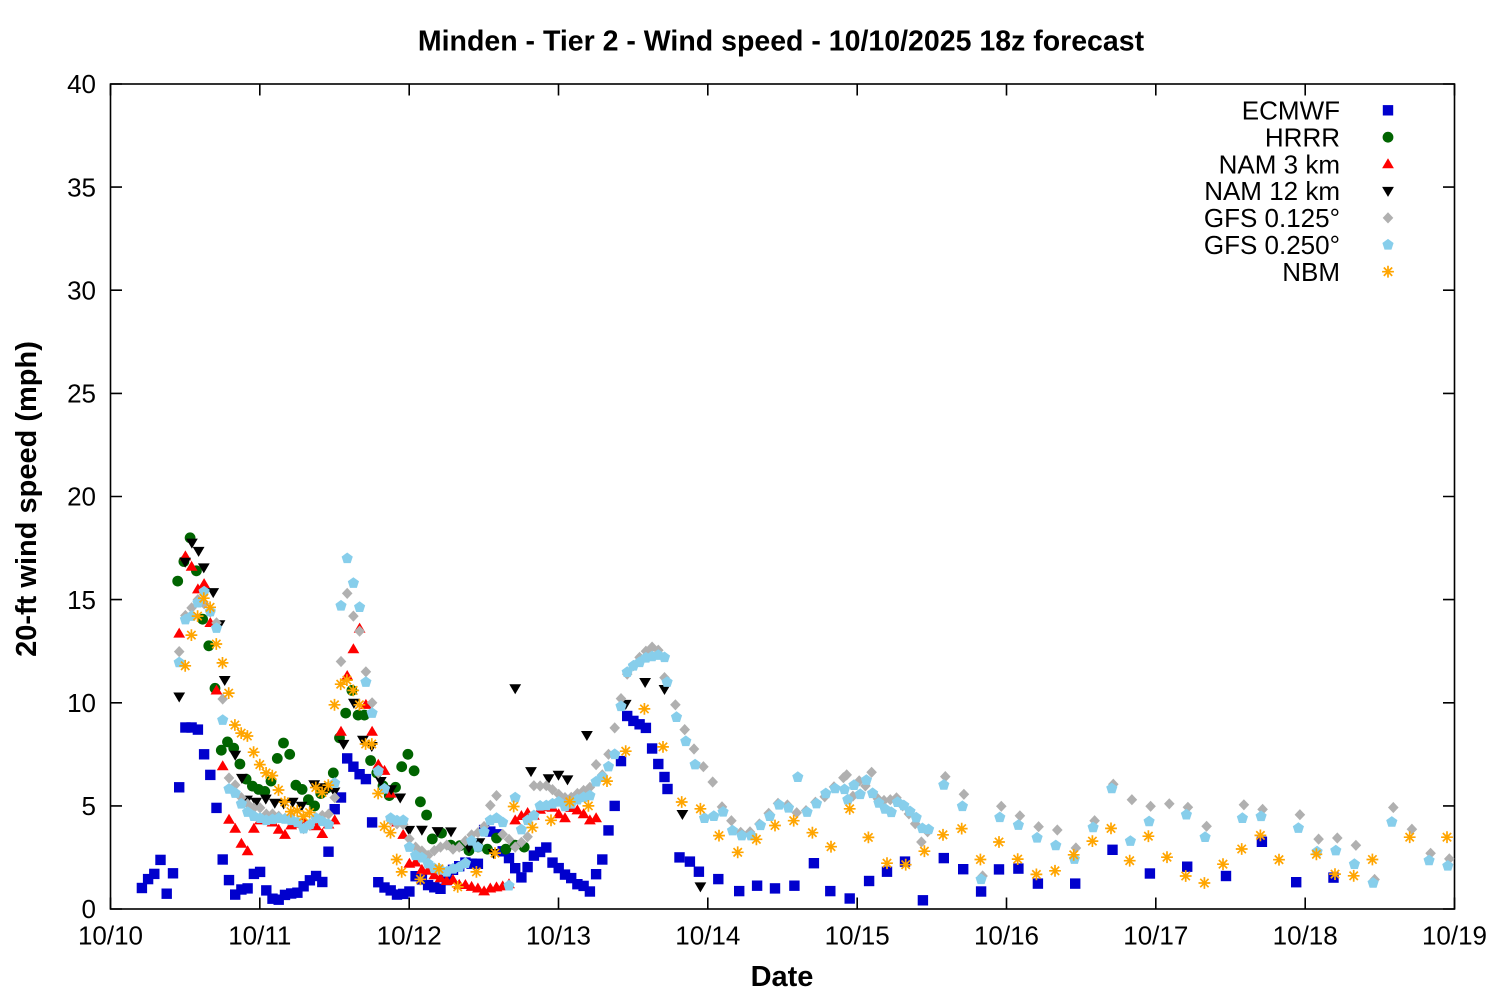 This screenshot has height=1000, width=1500. I want to click on svg-text: 10/15, so click(857, 936).